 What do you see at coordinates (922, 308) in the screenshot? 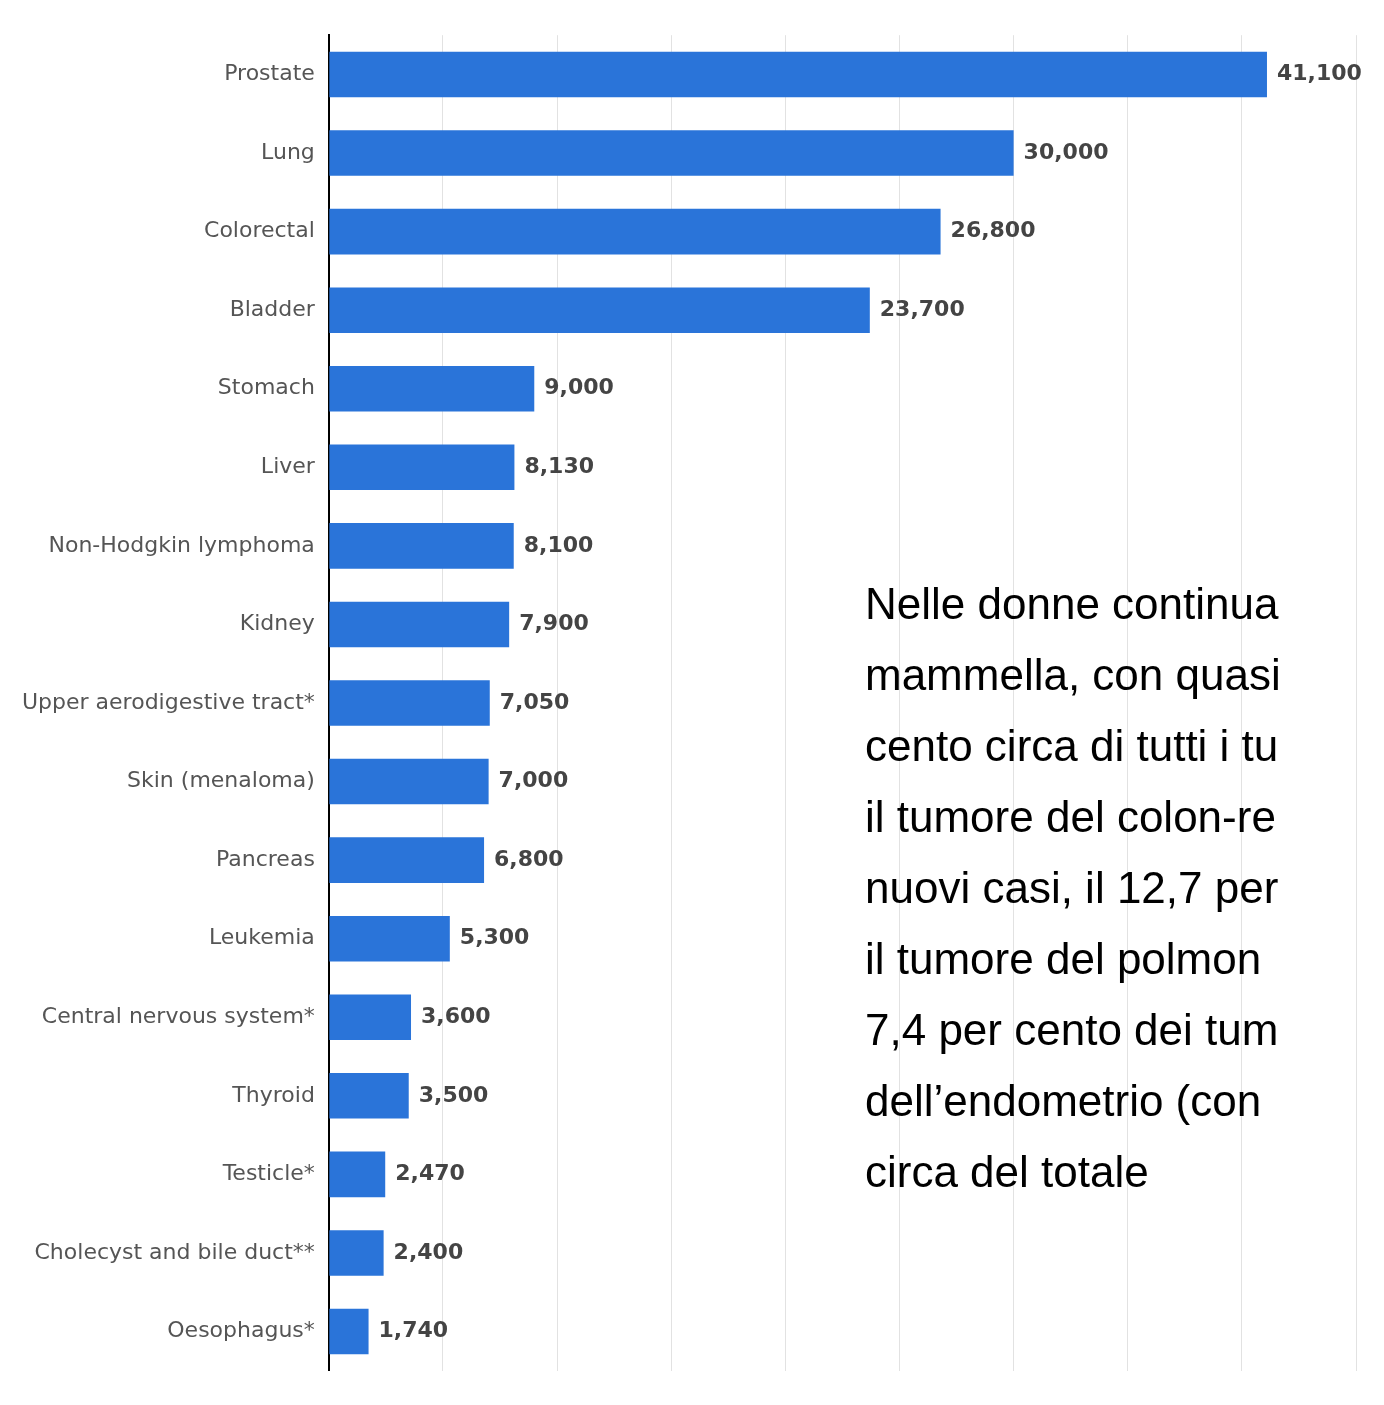
I see `data-label: 23,700` at bounding box center [922, 308].